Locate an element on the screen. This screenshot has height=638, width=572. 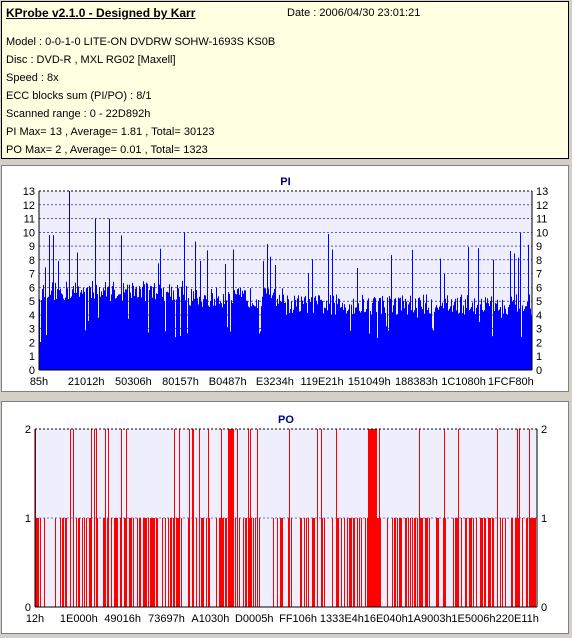
x-tick-label: 21012h is located at coordinates (86, 382).